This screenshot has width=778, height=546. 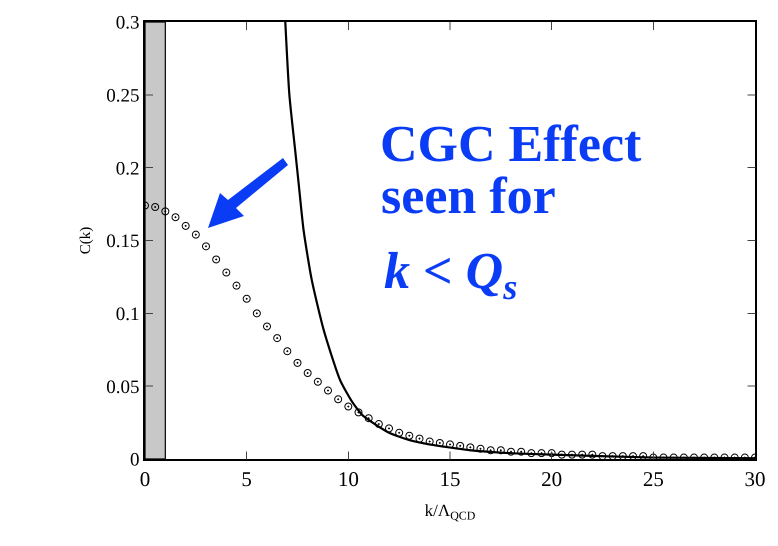 I want to click on y-tick-label: 0.05, so click(x=123, y=387).